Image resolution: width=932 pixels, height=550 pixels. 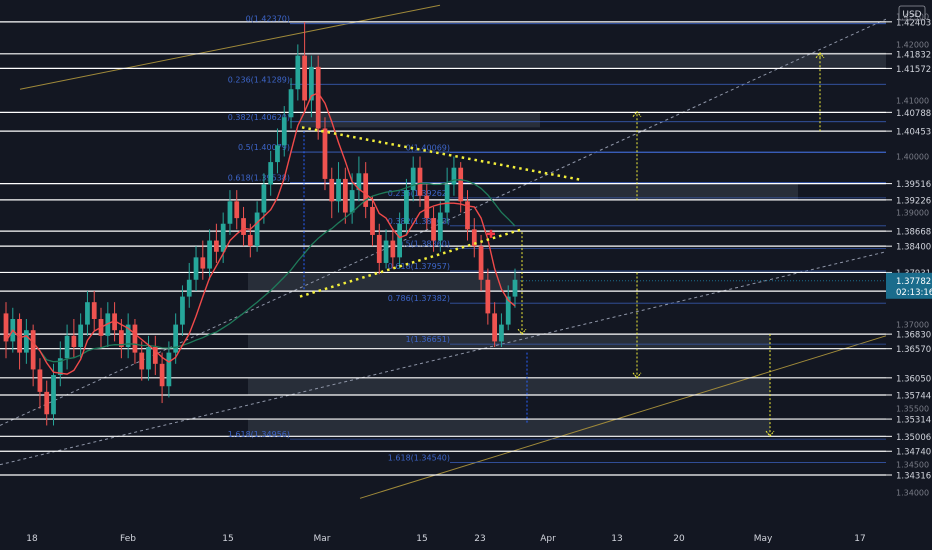 I want to click on time-tick-4: 15, so click(x=421, y=539).